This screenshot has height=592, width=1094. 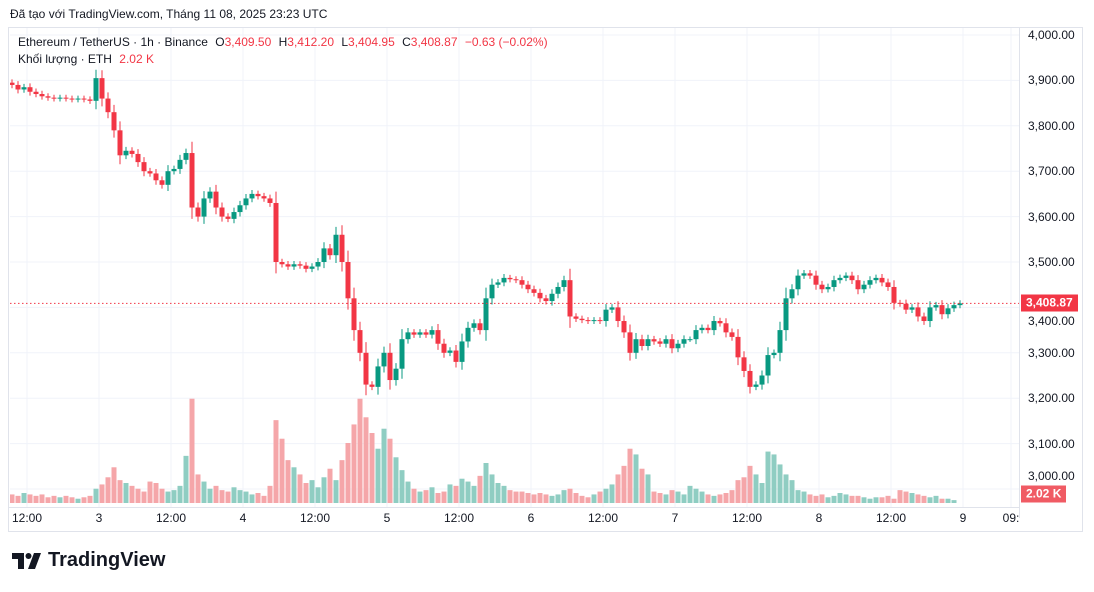 What do you see at coordinates (65, 59) in the screenshot?
I see `volume-label: Khối lượng · ETH` at bounding box center [65, 59].